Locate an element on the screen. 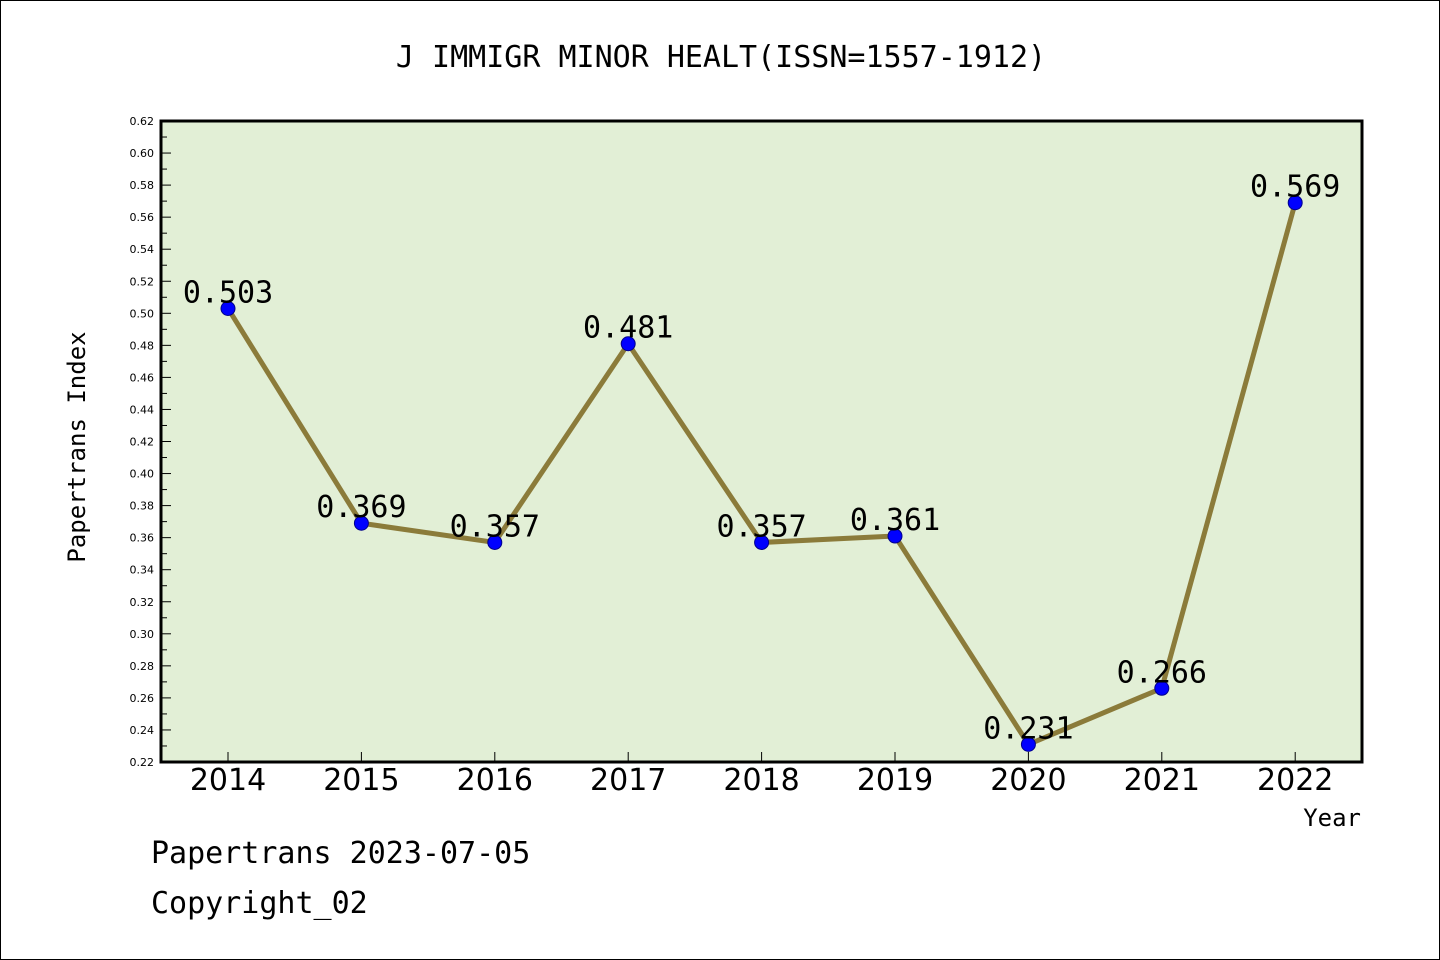  x-tick-label: 2017 is located at coordinates (628, 780).